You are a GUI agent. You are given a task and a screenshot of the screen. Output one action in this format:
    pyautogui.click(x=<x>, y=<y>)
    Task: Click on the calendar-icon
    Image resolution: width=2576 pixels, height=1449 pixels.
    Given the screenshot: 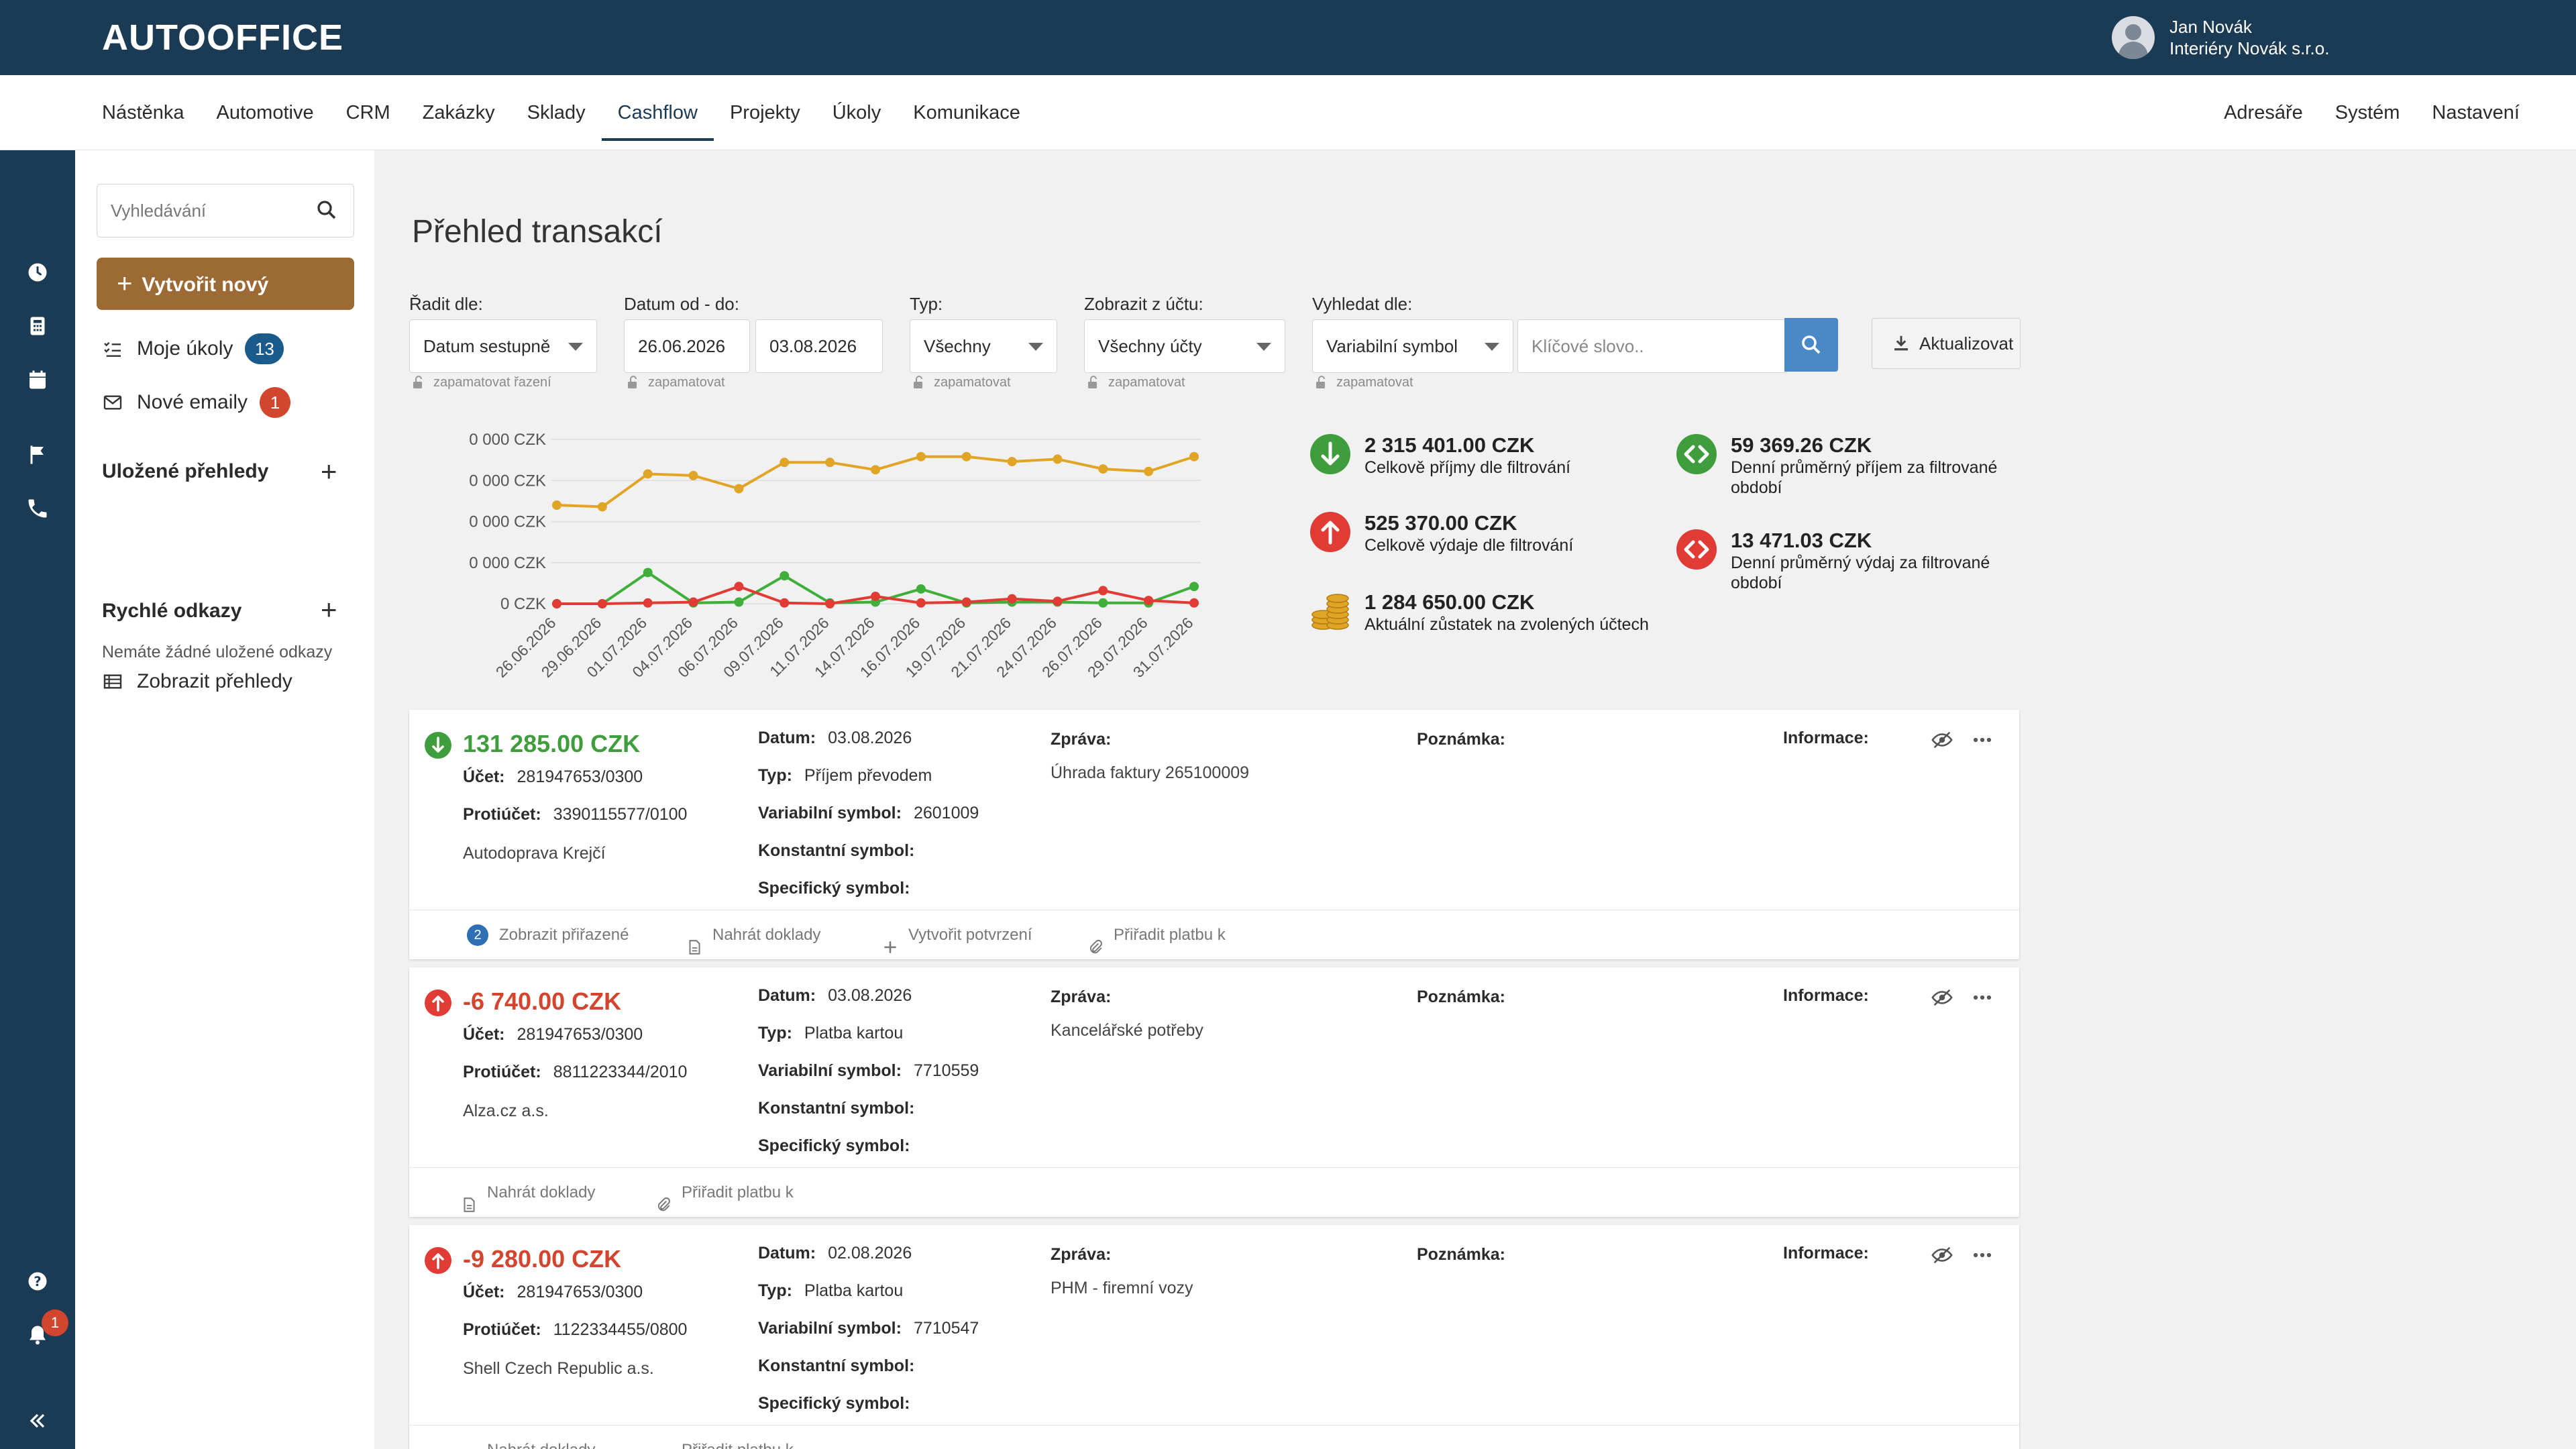 What is the action you would take?
    pyautogui.click(x=37, y=380)
    